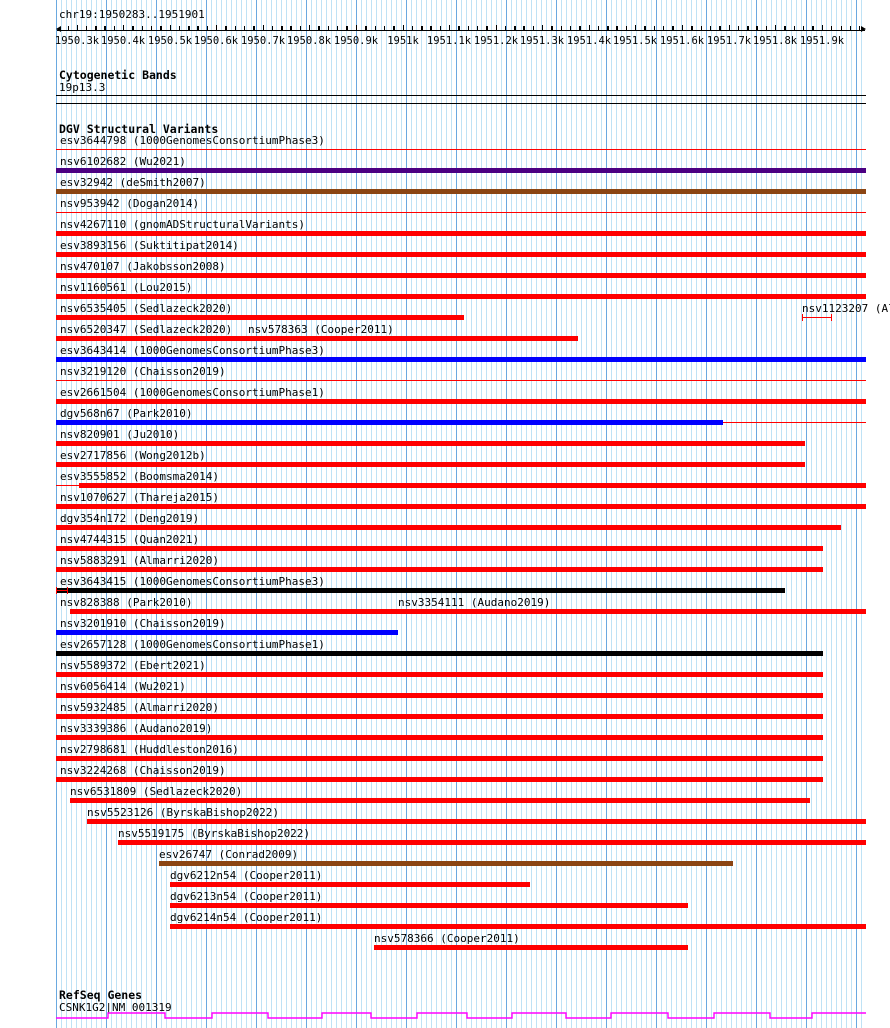 The height and width of the screenshot is (1028, 890). What do you see at coordinates (146, 308) in the screenshot?
I see `dgv-variant-label: nsv6535405 (Sedlazeck2020)` at bounding box center [146, 308].